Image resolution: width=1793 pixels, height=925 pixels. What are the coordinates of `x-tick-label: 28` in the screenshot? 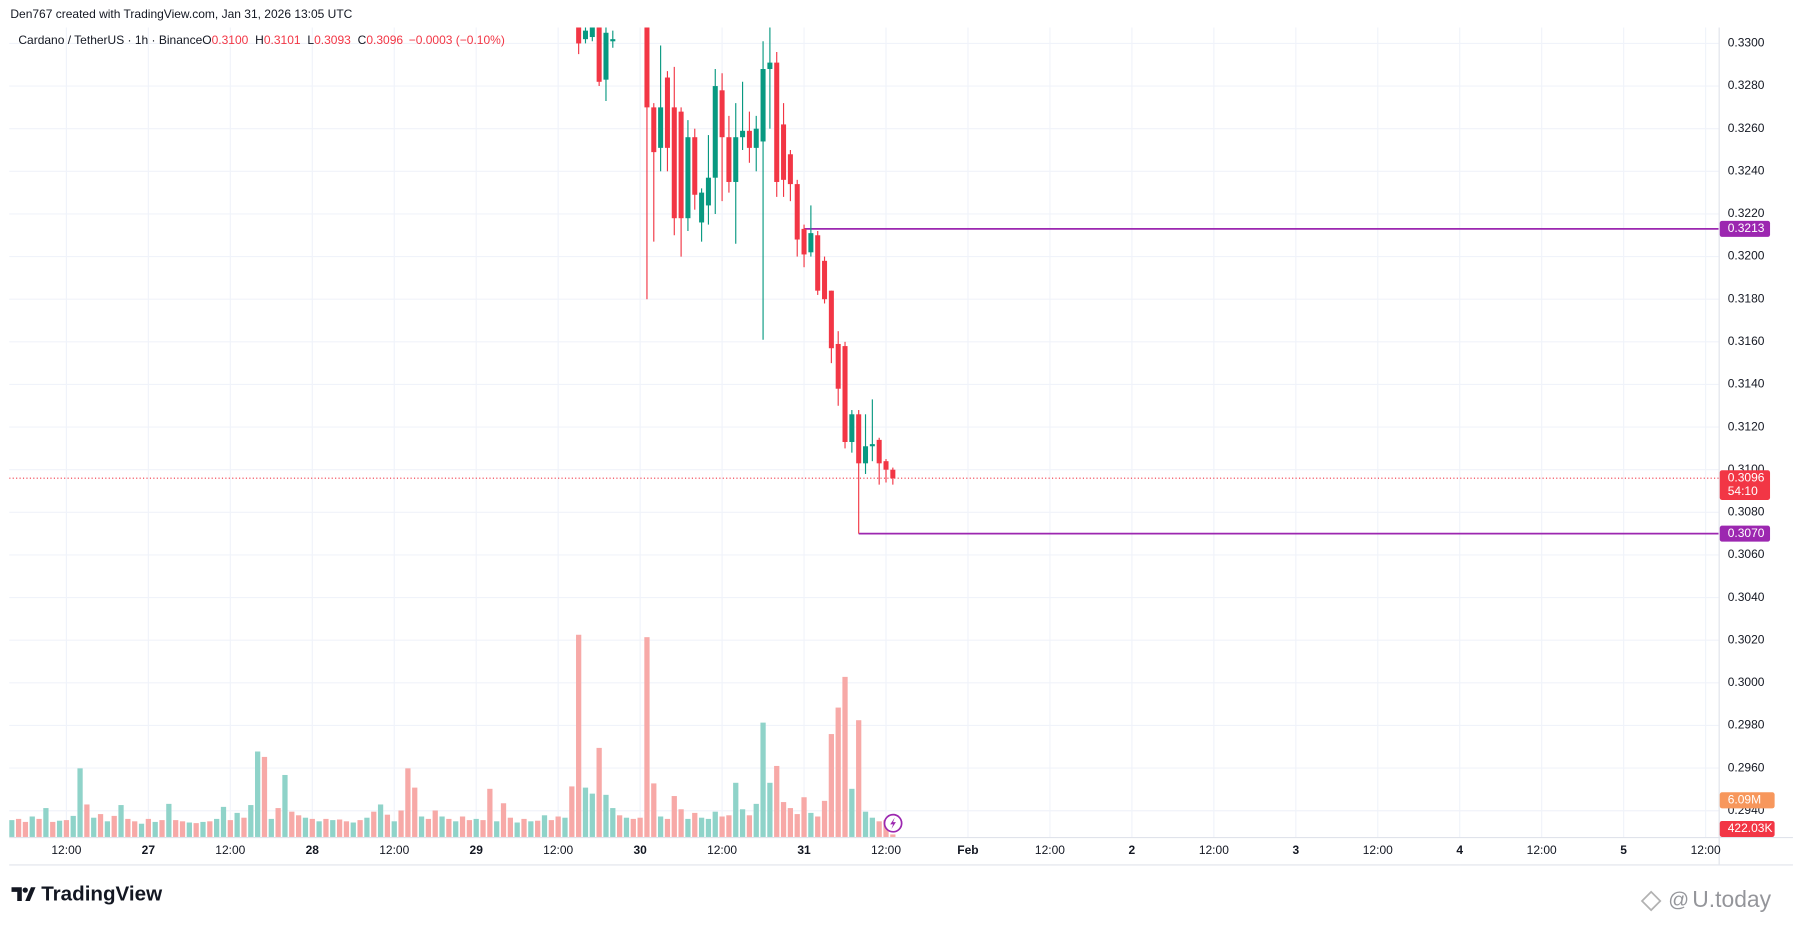 It's located at (313, 850).